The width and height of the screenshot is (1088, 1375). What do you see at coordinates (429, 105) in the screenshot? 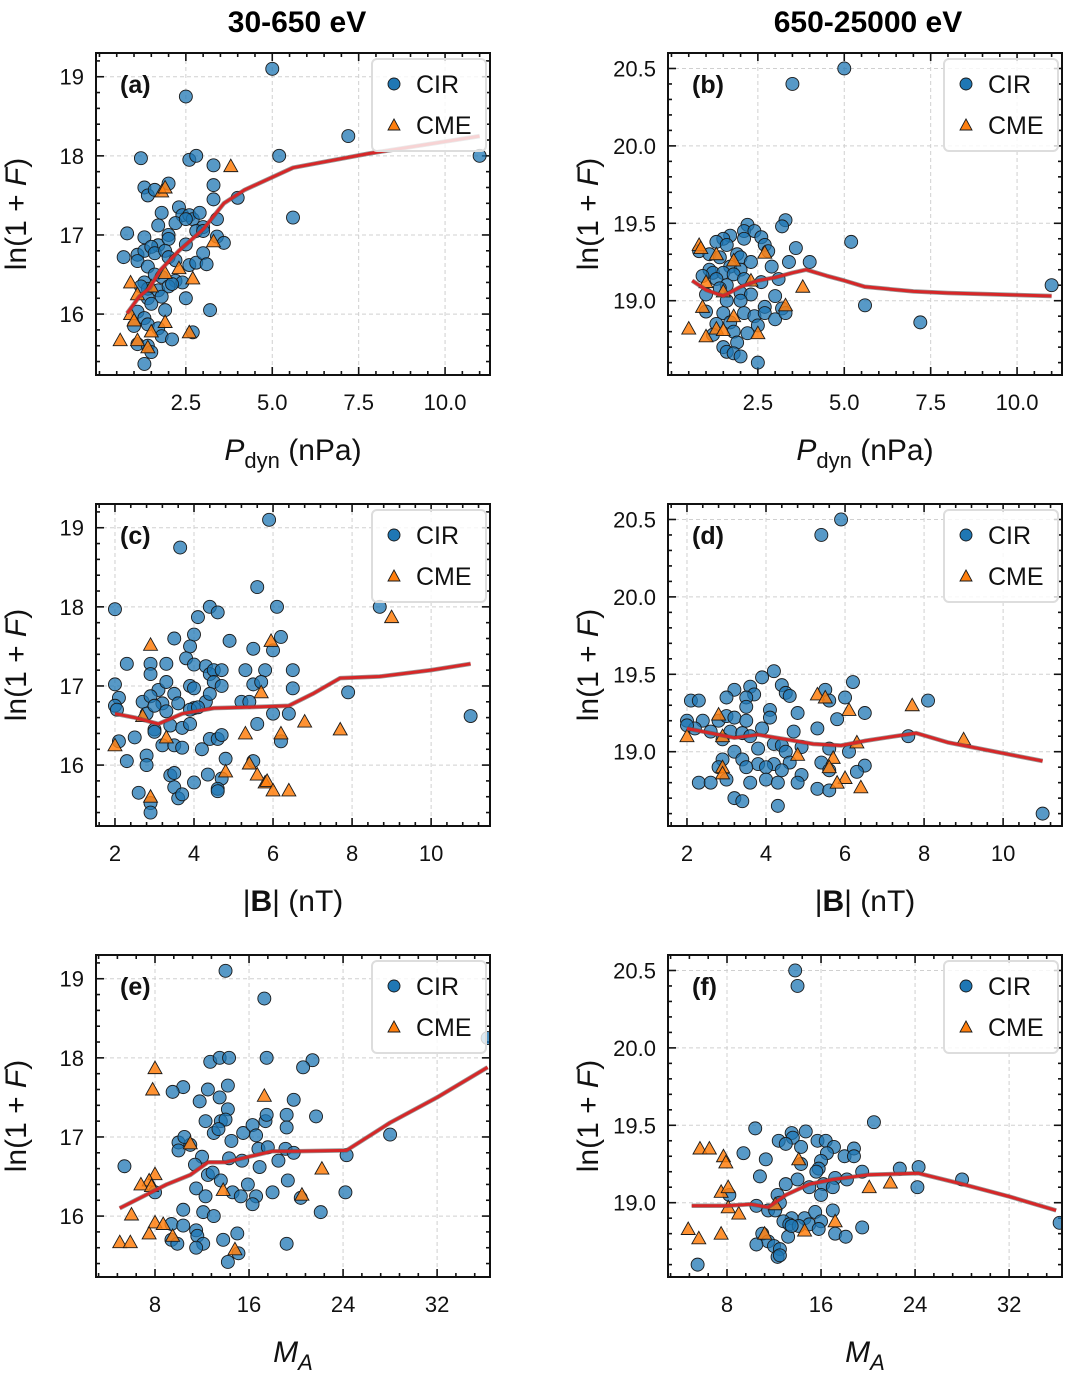
I see `legend-box` at bounding box center [429, 105].